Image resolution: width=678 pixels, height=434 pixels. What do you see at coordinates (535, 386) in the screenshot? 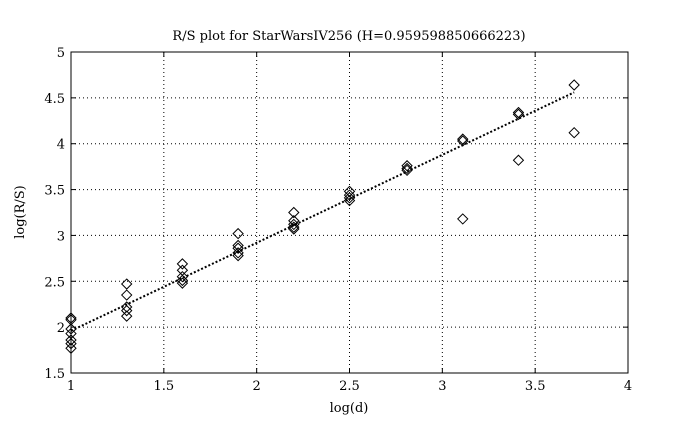
I see `x-tick-label: 3.5` at bounding box center [535, 386].